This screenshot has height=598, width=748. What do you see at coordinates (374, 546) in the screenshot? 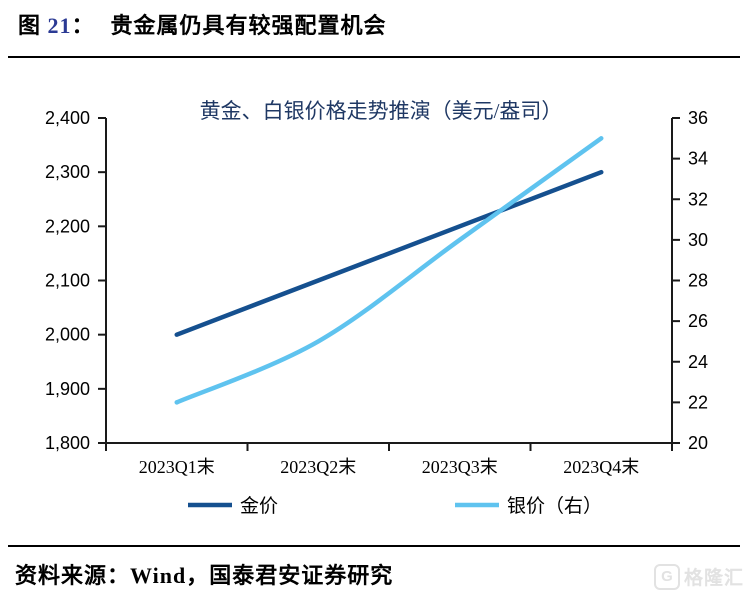
I see `footer-divider` at bounding box center [374, 546].